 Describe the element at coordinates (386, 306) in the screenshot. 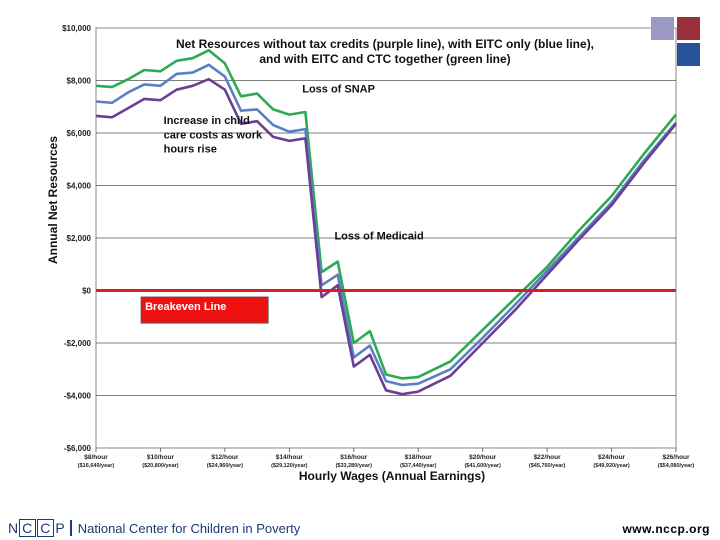

I see `breakeven-group: Breakeven Line` at that location.